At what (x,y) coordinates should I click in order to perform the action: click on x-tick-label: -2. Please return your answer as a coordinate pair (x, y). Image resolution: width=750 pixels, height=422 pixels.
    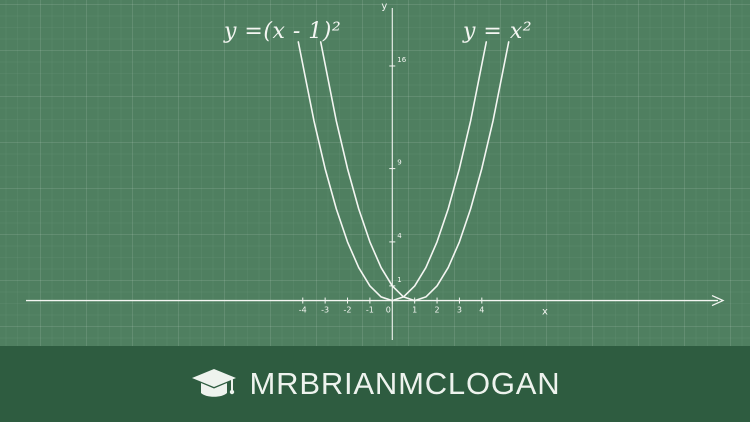
    Looking at the image, I should click on (348, 310).